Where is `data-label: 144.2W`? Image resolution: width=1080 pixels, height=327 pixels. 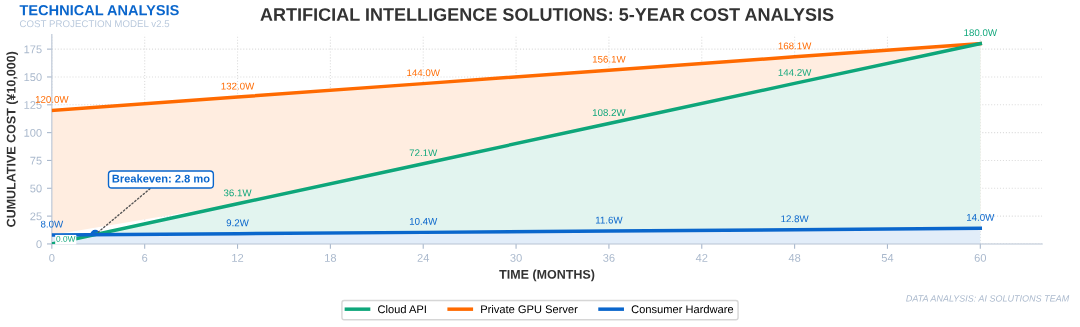 data-label: 144.2W is located at coordinates (795, 72).